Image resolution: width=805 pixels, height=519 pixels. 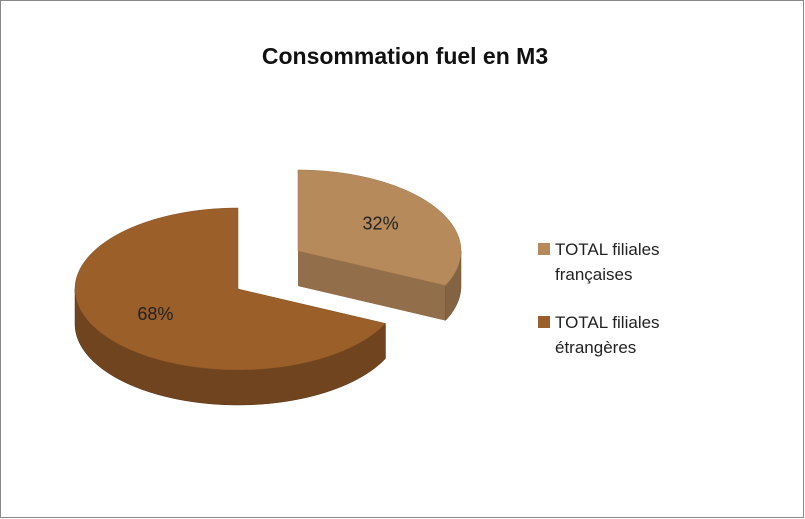 I want to click on legend-label: TOTAL filiales françaises, so click(x=607, y=262).